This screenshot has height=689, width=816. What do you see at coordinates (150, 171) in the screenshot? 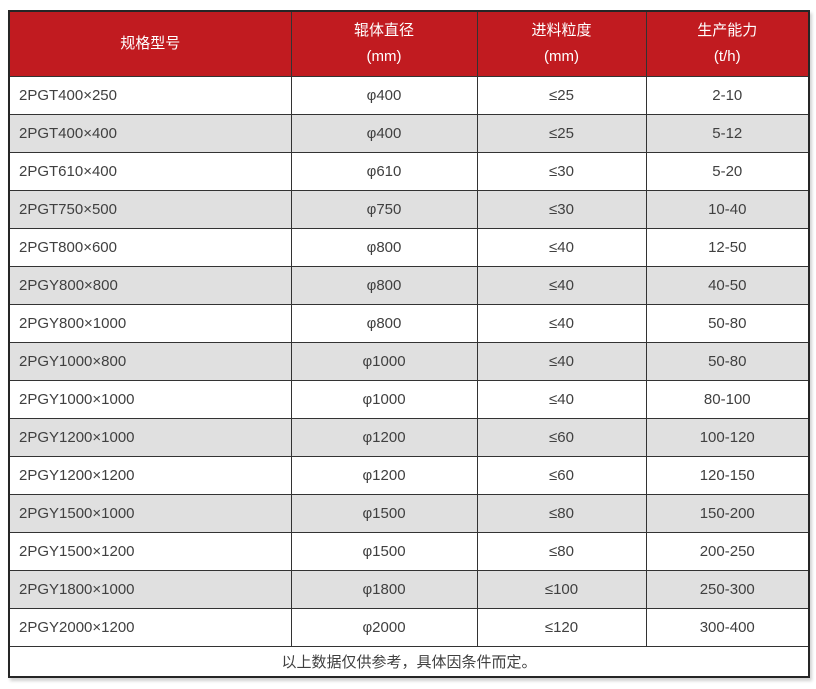
I see `cell-model: 2PGT610×400` at bounding box center [150, 171].